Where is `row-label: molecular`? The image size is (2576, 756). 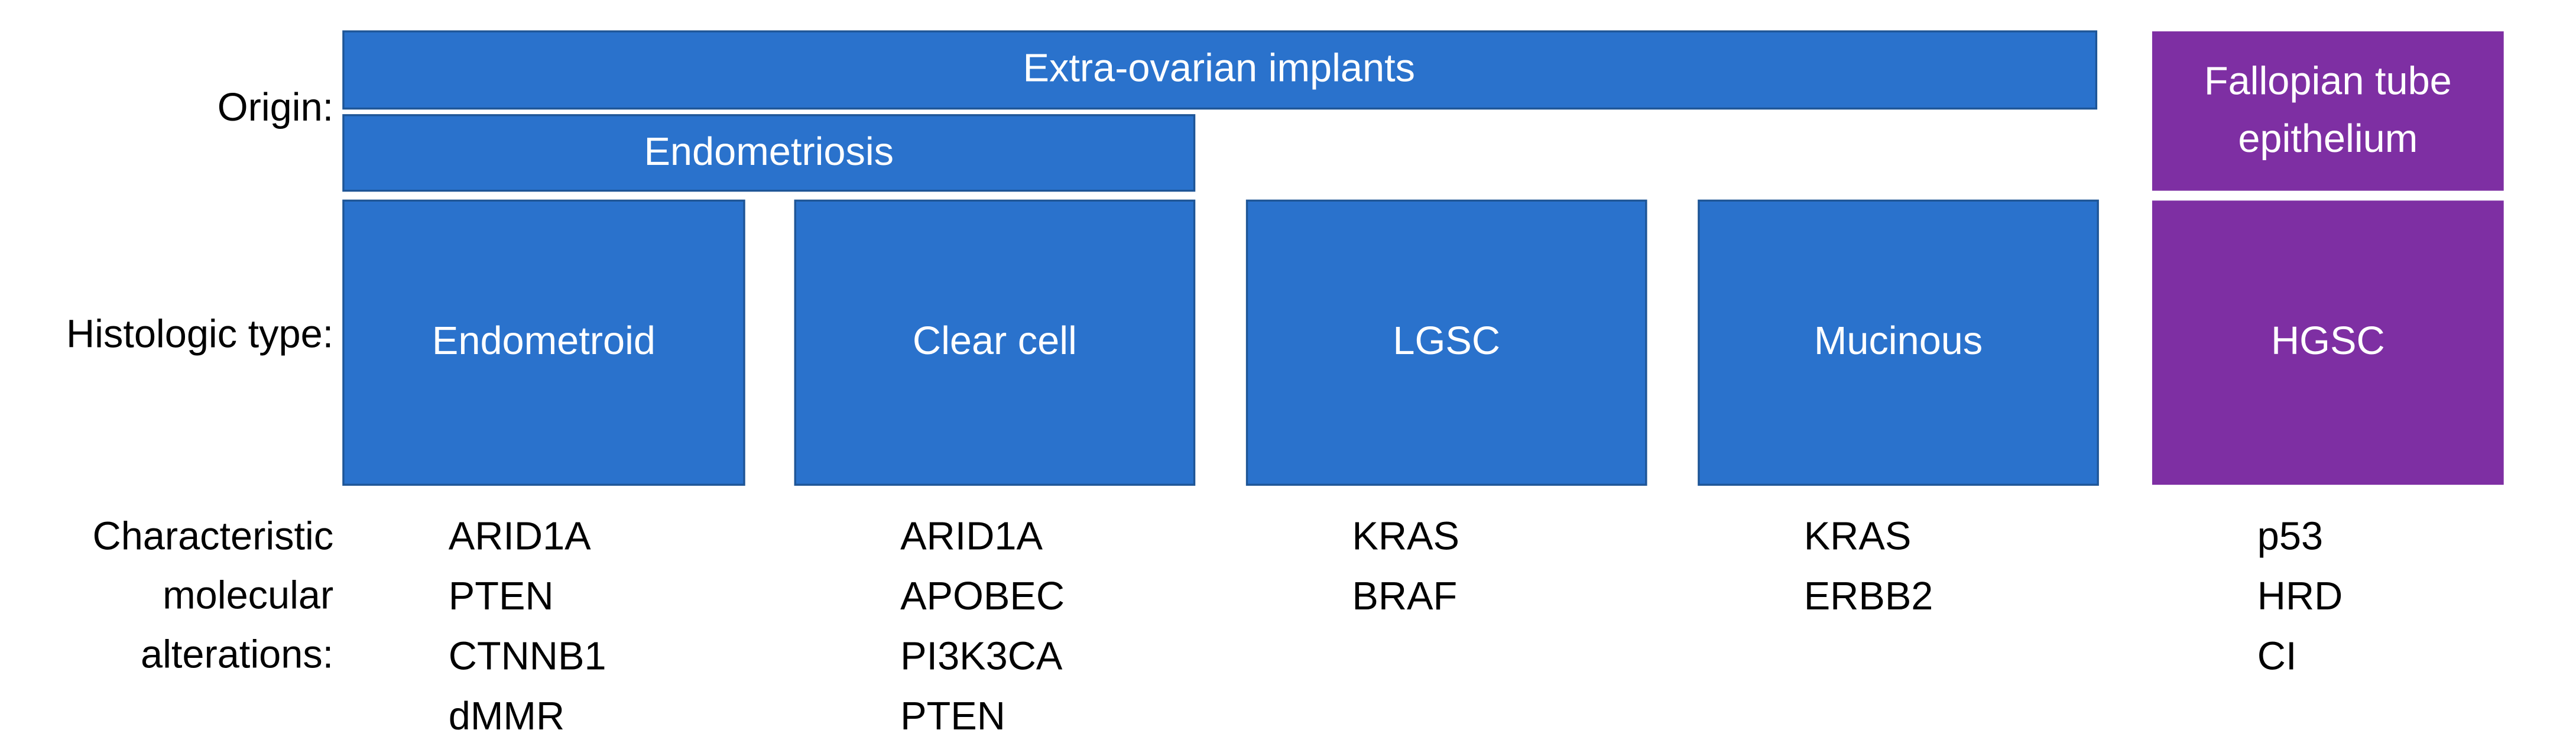
row-label: molecular is located at coordinates (248, 596).